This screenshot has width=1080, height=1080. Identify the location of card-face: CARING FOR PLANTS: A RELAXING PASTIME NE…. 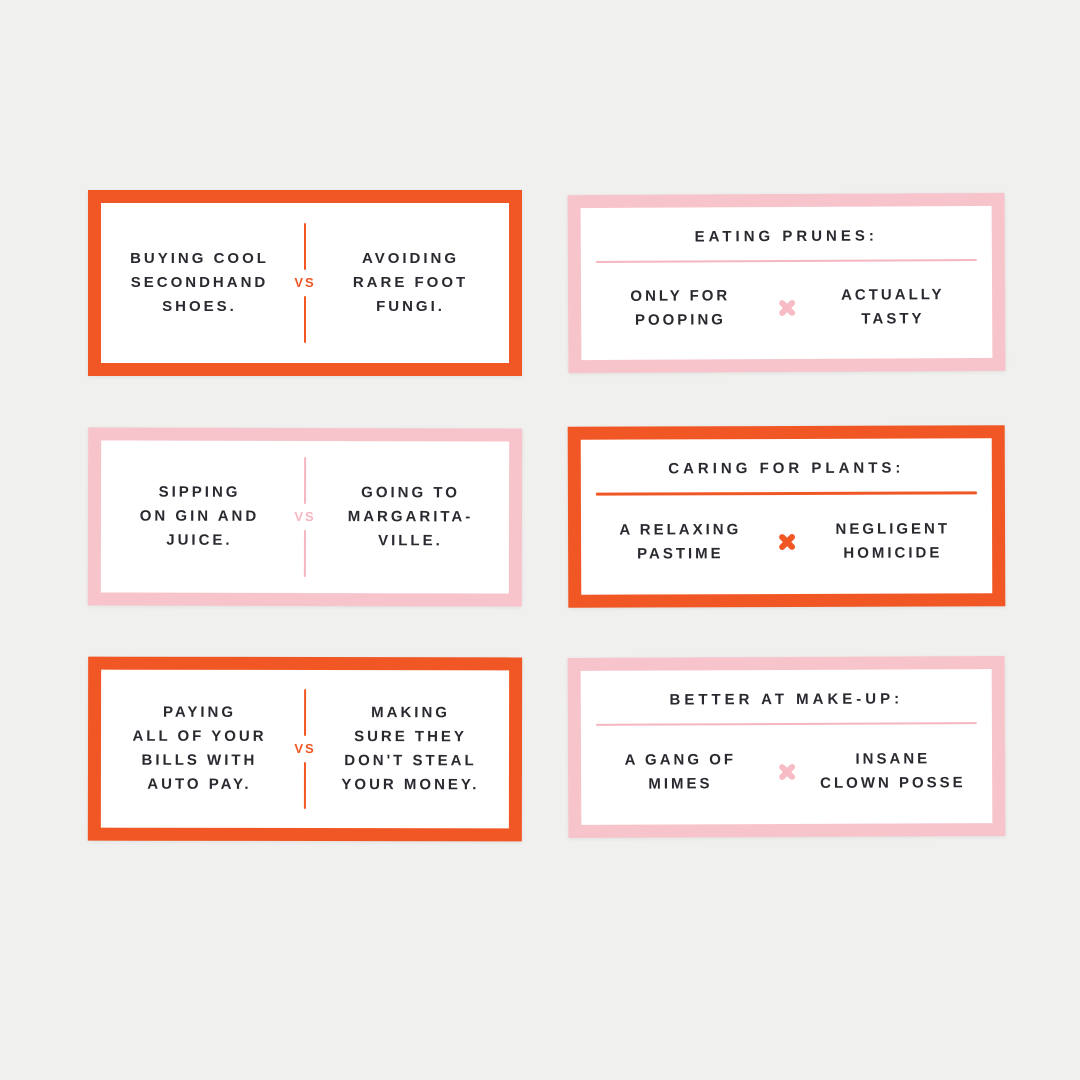
(786, 516).